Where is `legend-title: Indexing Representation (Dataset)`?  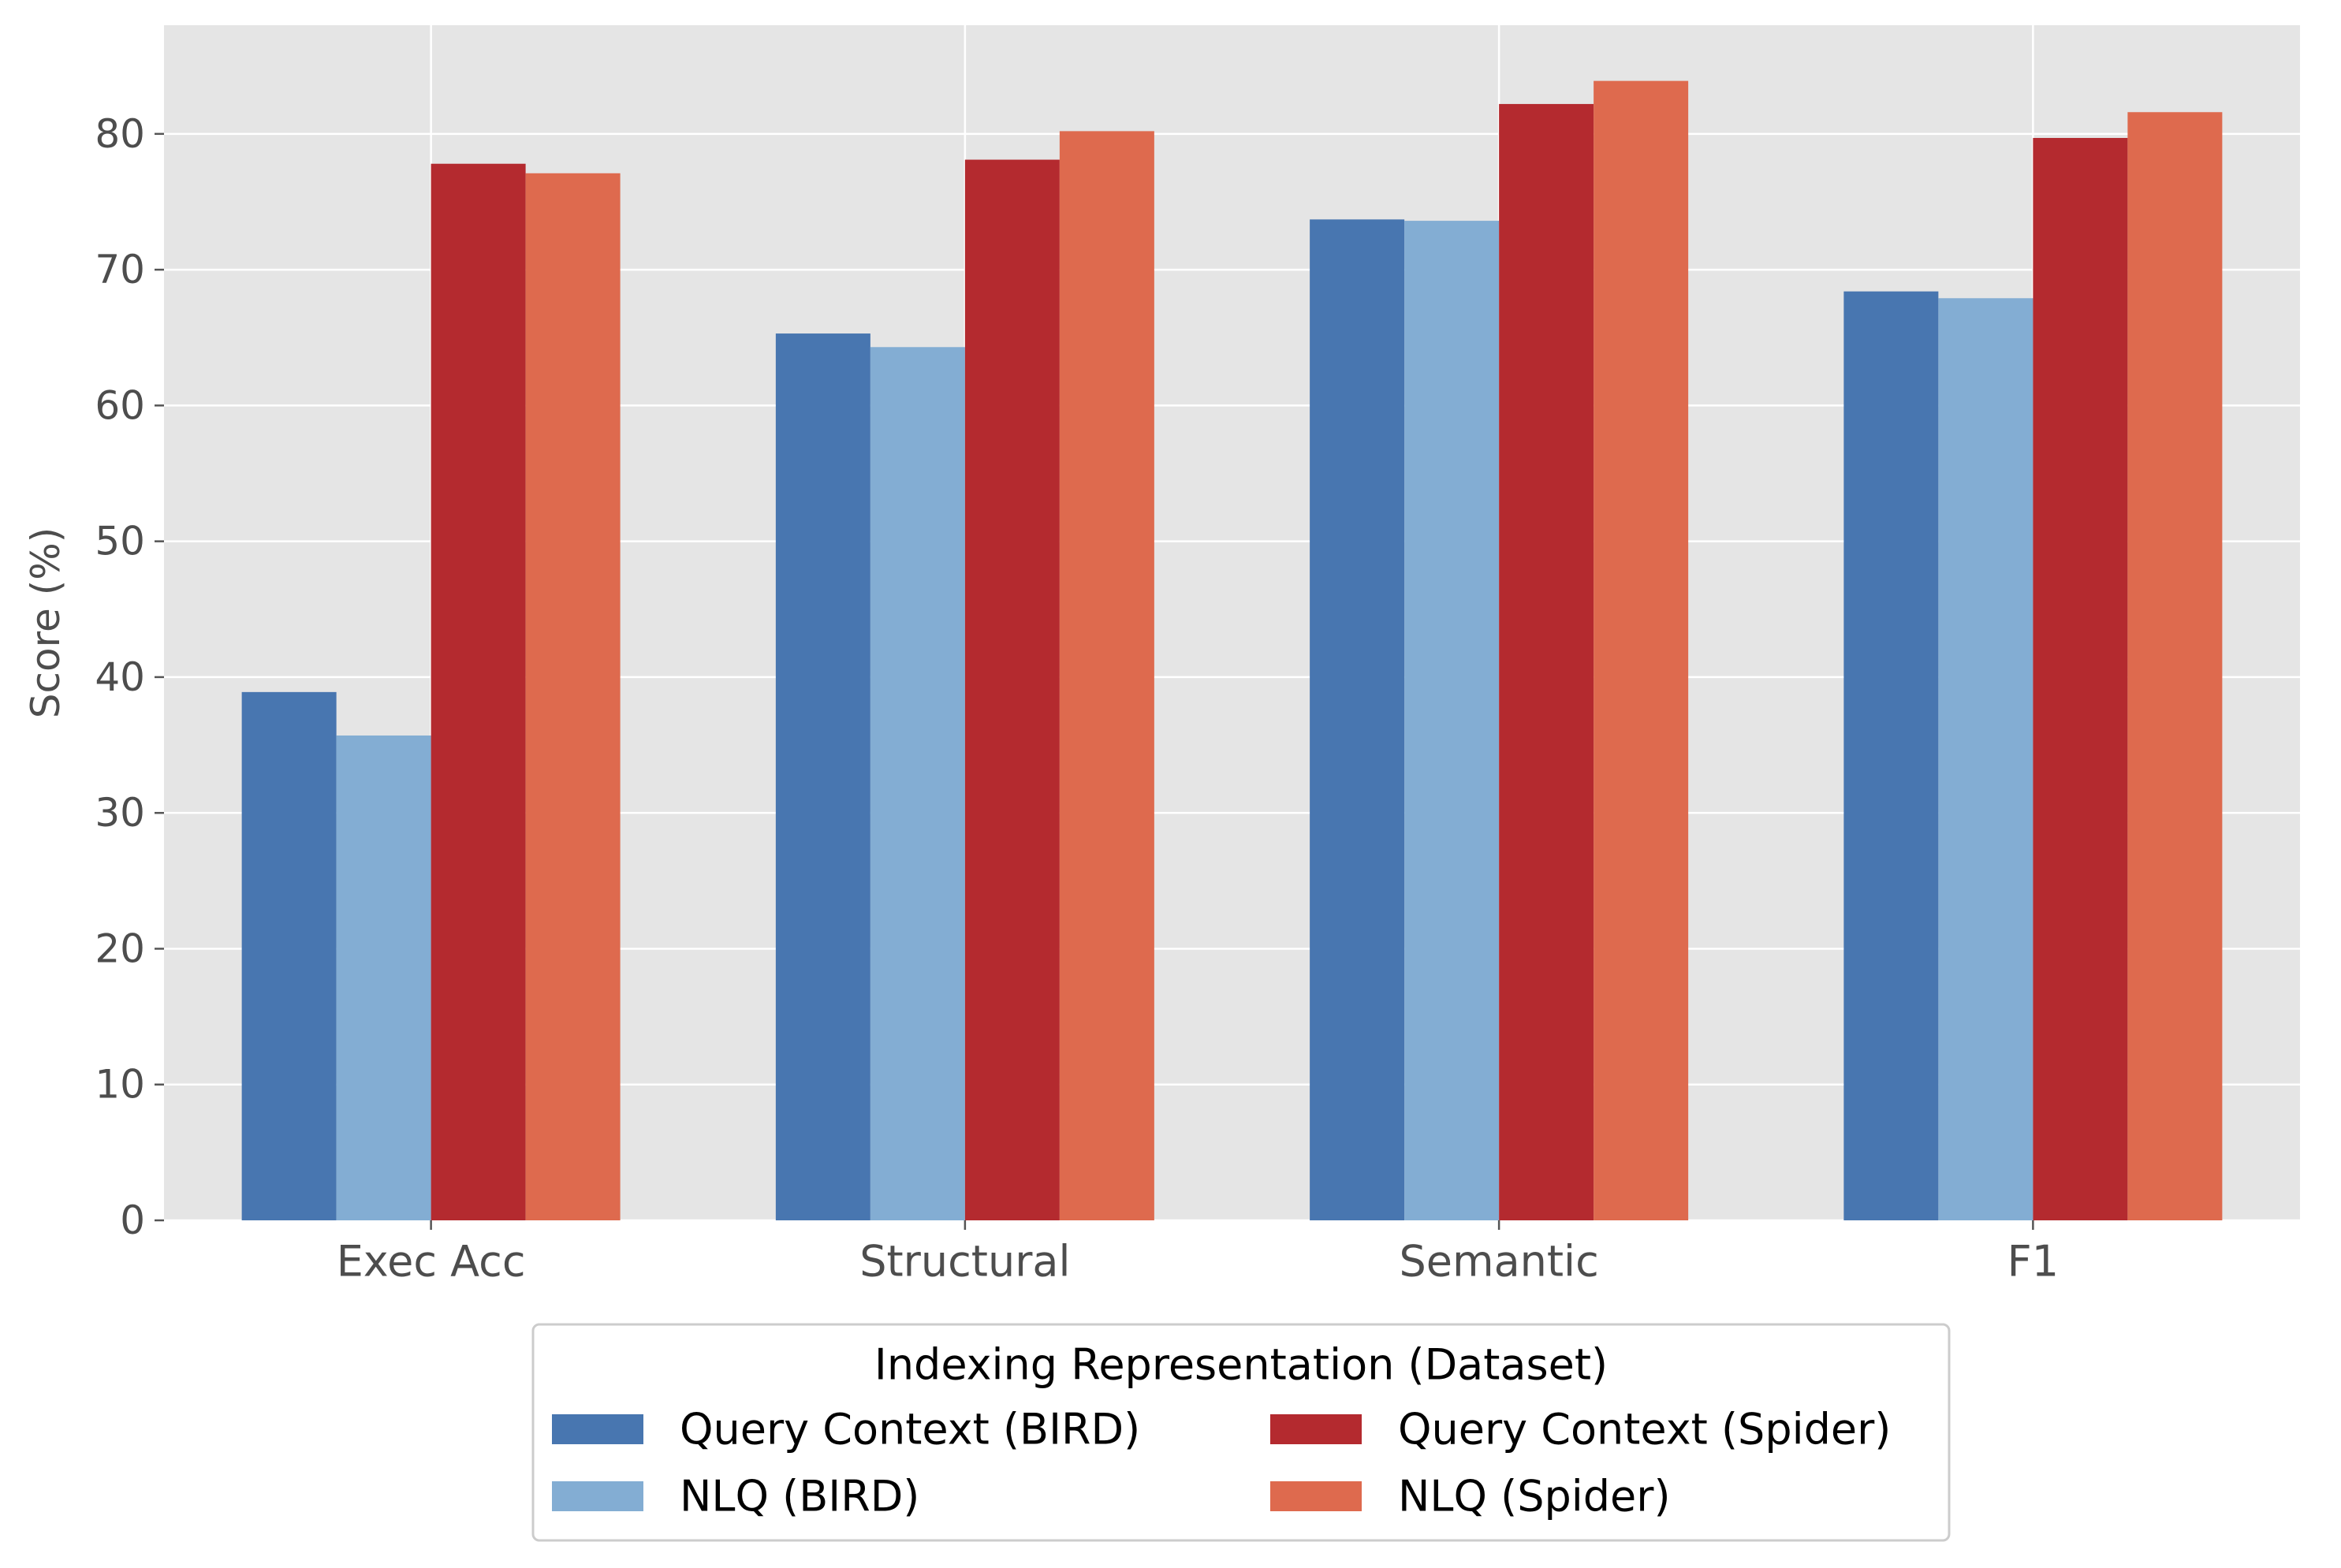
legend-title: Indexing Representation (Dataset) is located at coordinates (1241, 1365).